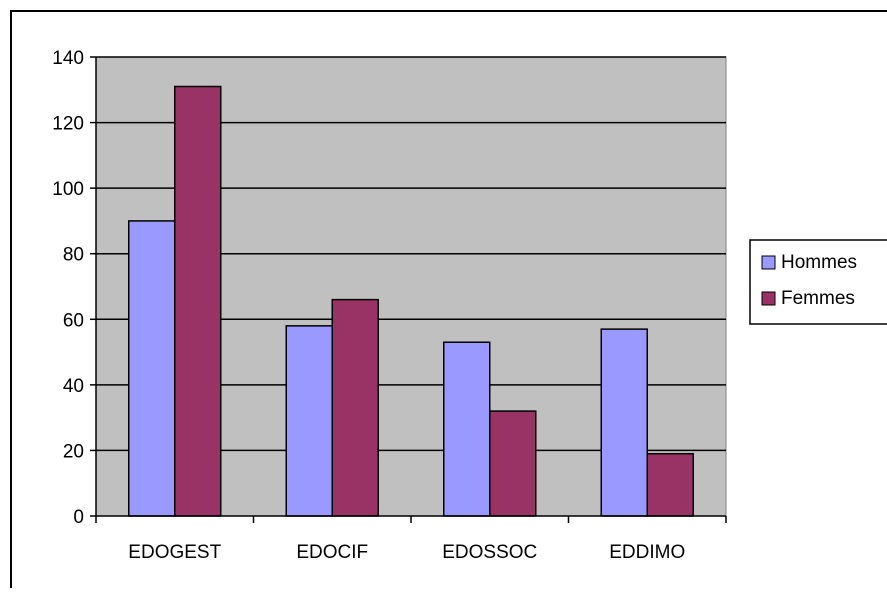  Describe the element at coordinates (467, 429) in the screenshot. I see `bar-hommes-edossoc` at that location.